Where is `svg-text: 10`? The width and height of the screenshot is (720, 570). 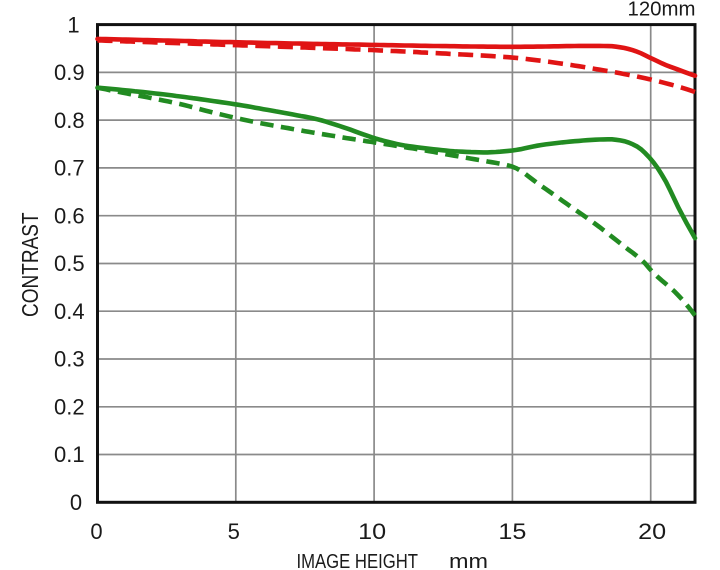
svg-text: 10 is located at coordinates (372, 531).